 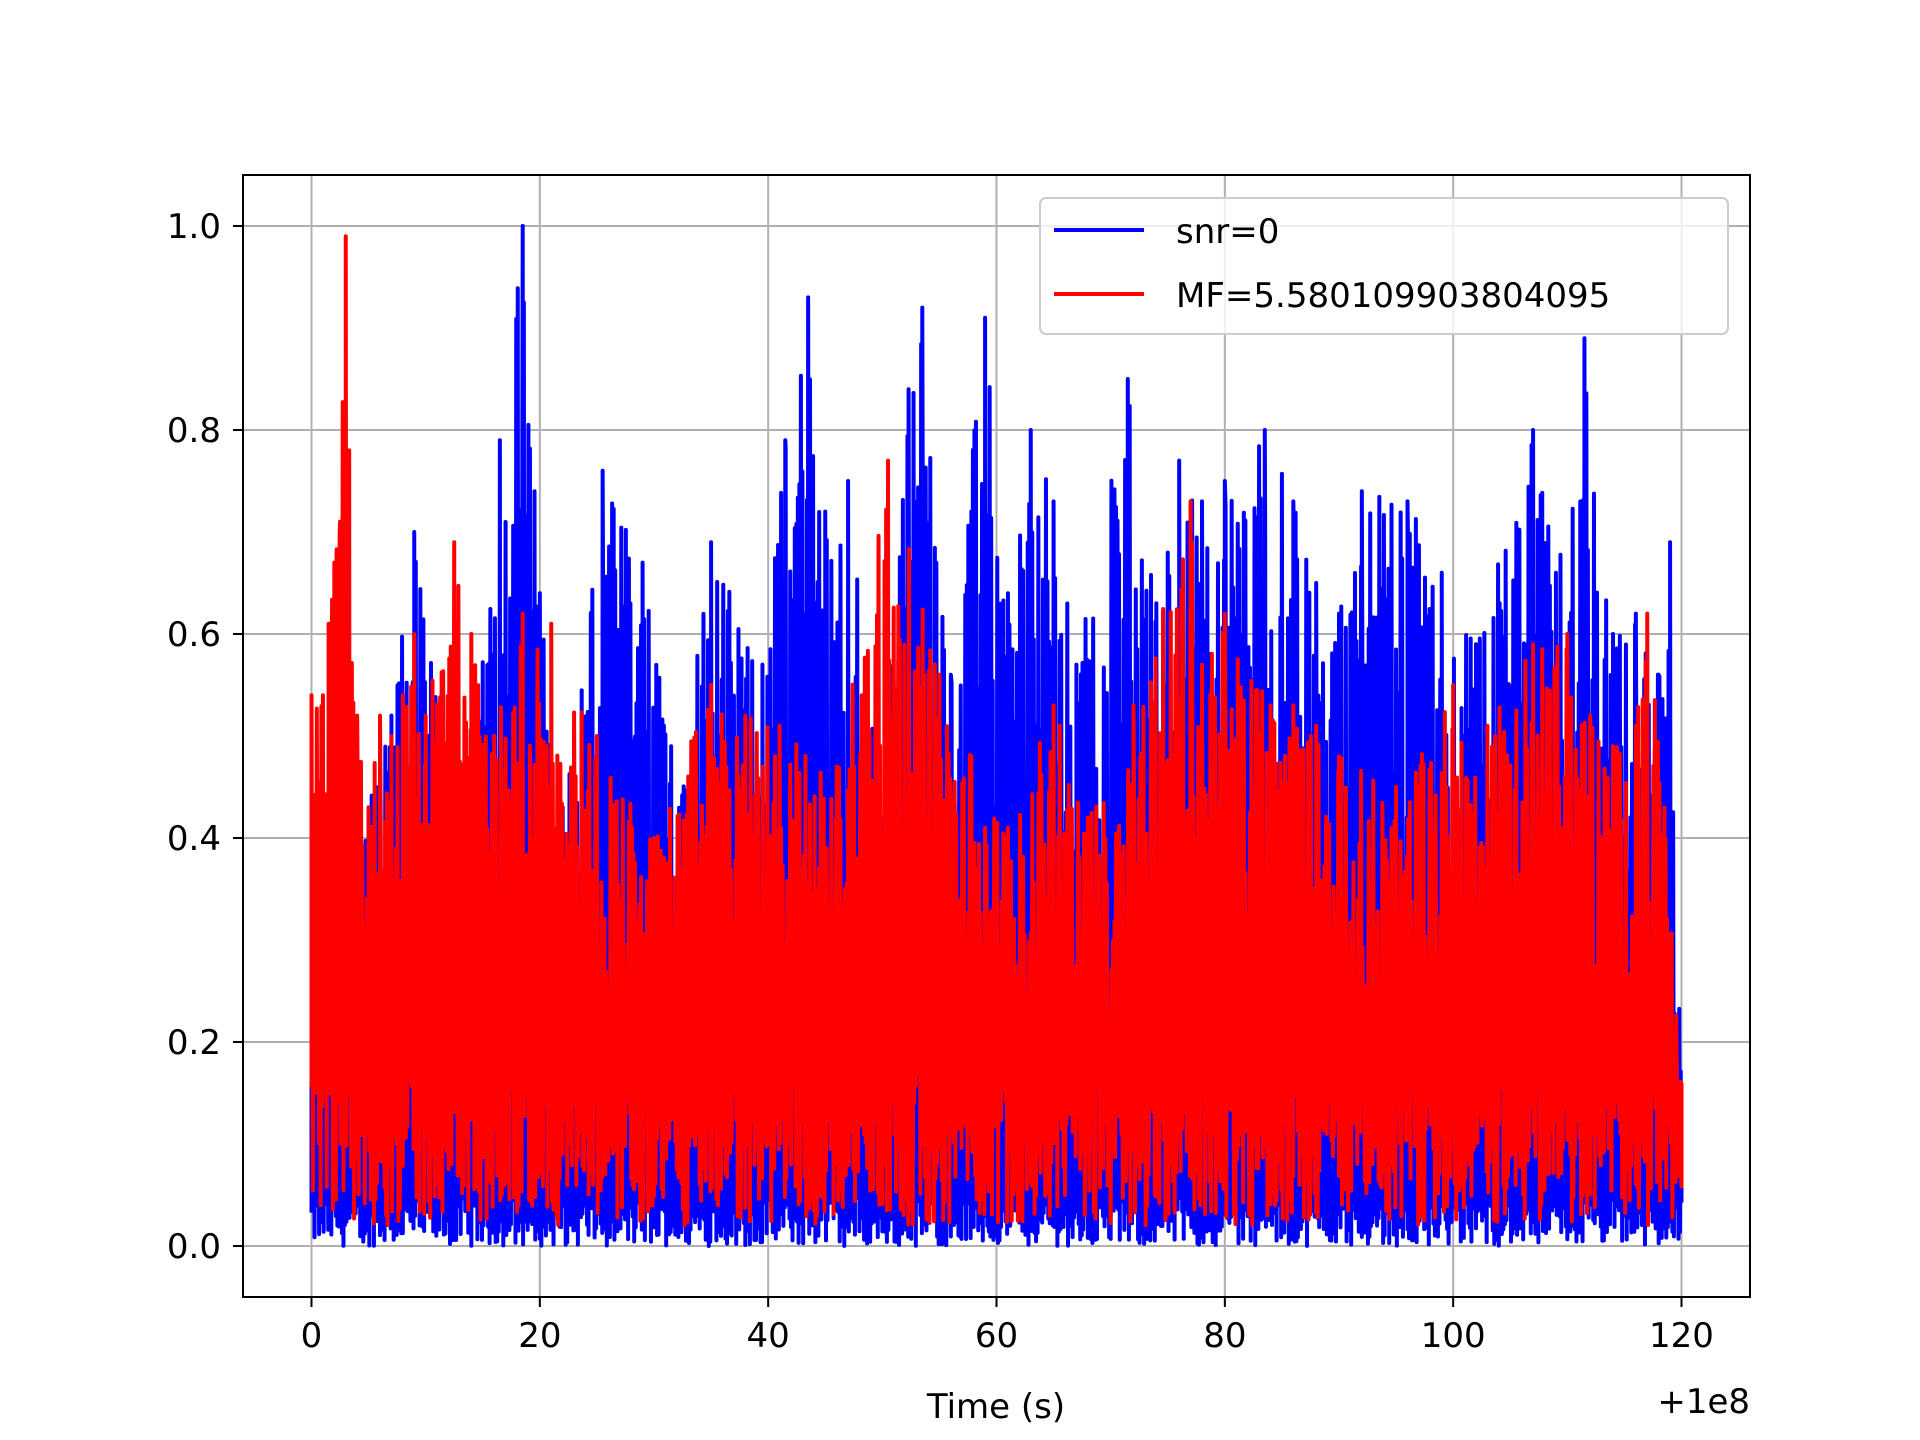 What do you see at coordinates (1703, 1402) in the screenshot?
I see `x-offset-label: +1e8` at bounding box center [1703, 1402].